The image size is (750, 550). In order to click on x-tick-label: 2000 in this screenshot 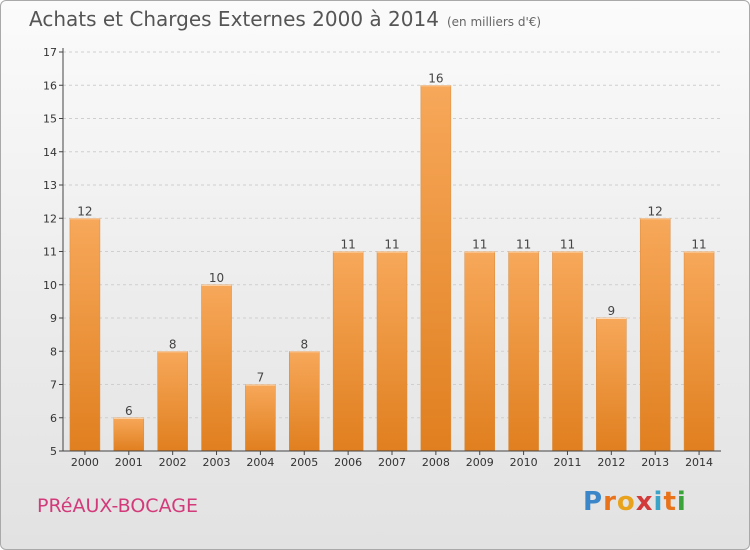, I will do `click(85, 462)`.